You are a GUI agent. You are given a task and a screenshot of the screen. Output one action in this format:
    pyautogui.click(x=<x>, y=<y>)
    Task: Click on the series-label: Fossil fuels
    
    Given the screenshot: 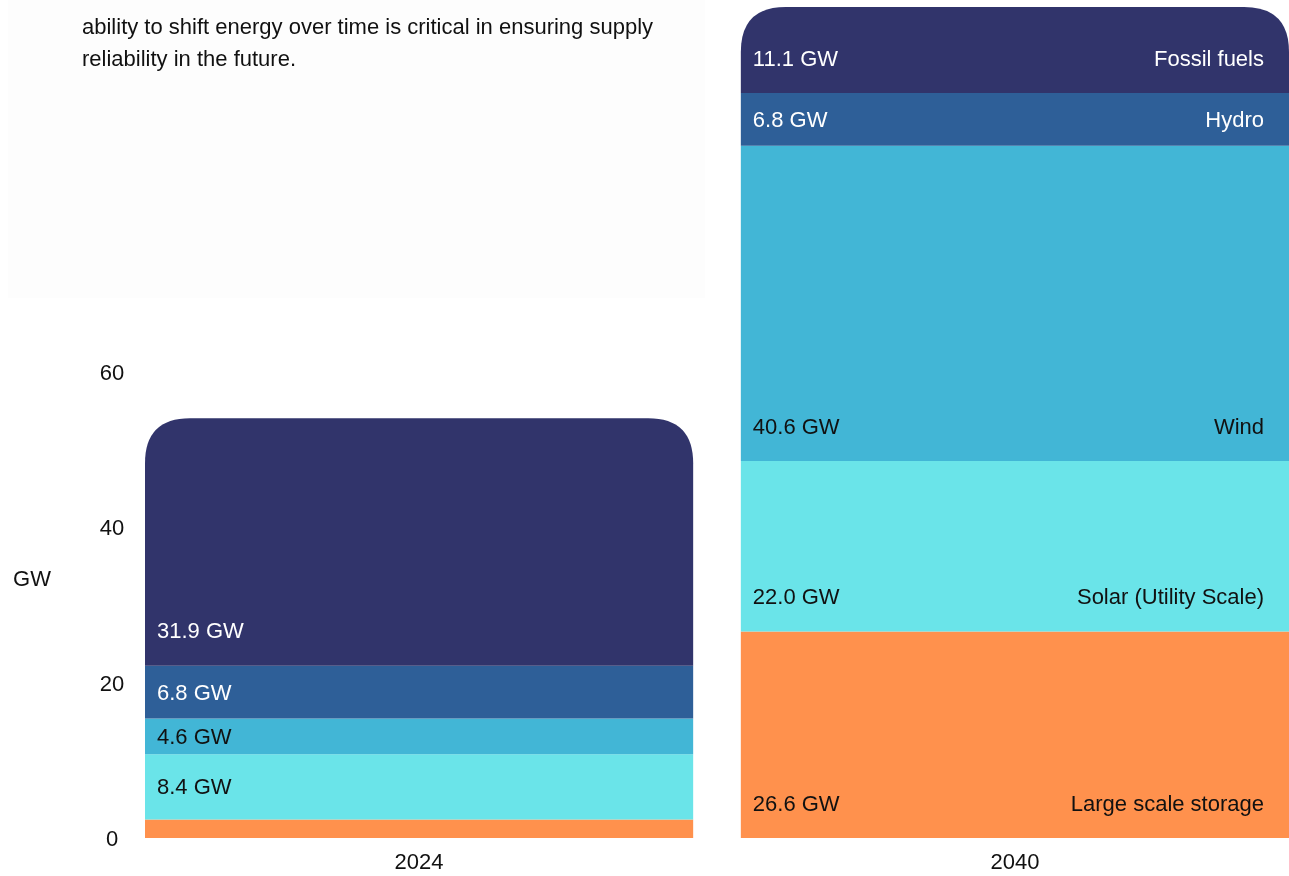 What is the action you would take?
    pyautogui.click(x=1208, y=58)
    